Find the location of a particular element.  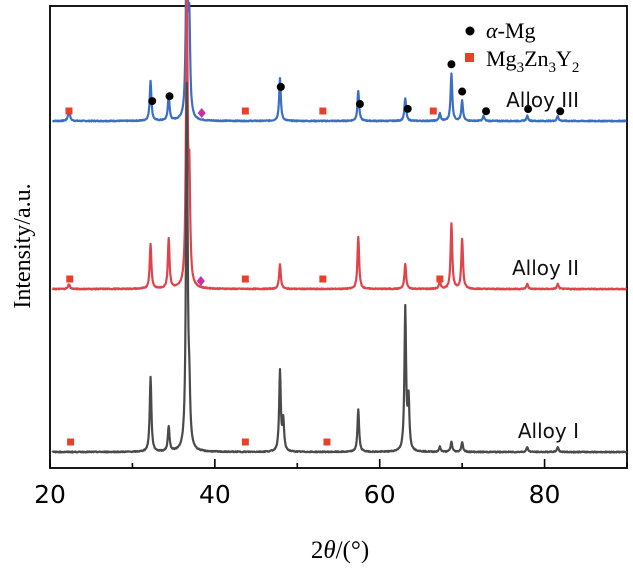

x-axis-label: 2θ/(°) is located at coordinates (340, 550).